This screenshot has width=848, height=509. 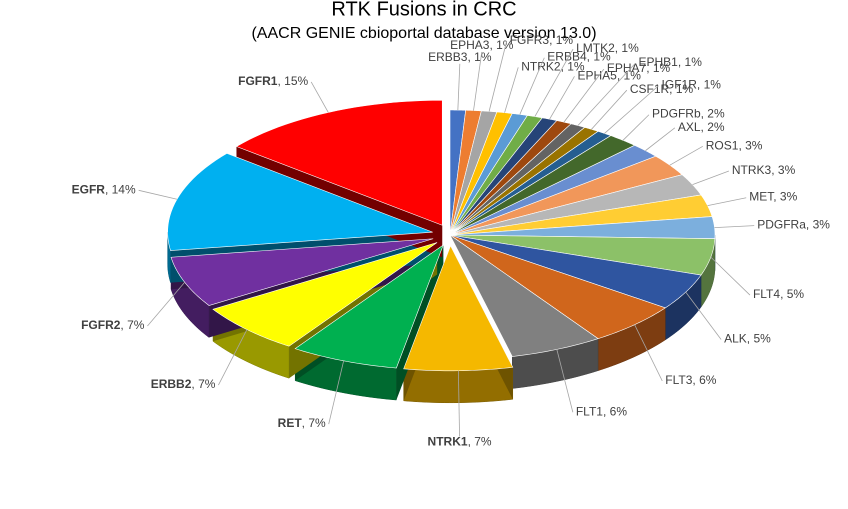 What do you see at coordinates (689, 127) in the screenshot?
I see `label-name: AXL` at bounding box center [689, 127].